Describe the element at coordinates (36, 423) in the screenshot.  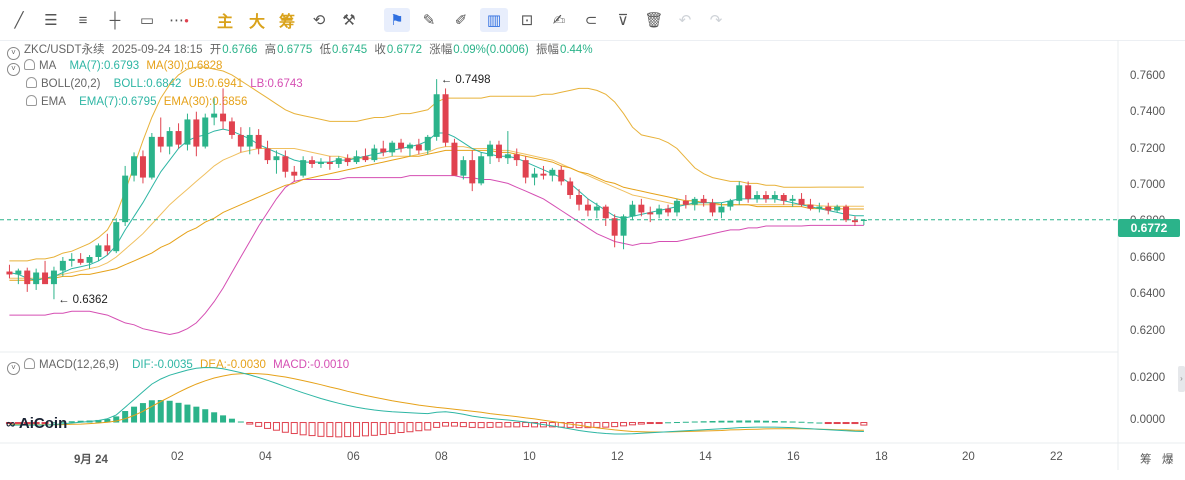
I see `aicoin-logo: ∞ AiCoin` at that location.